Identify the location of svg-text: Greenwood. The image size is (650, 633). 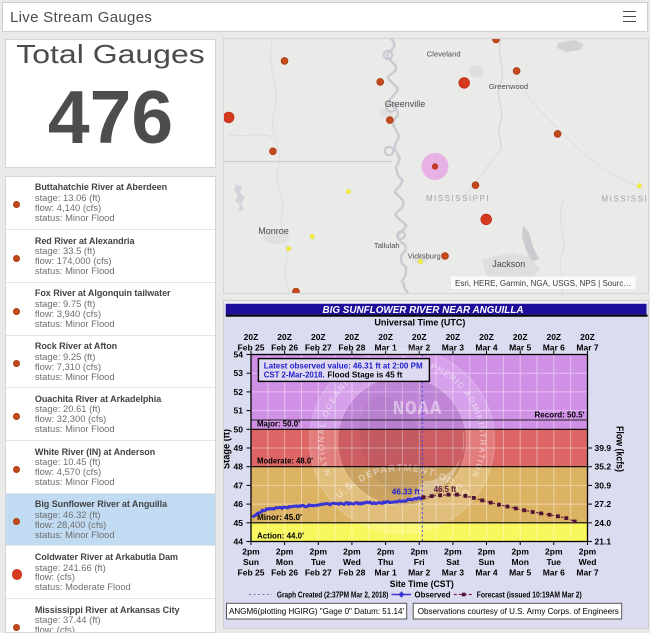
(508, 86).